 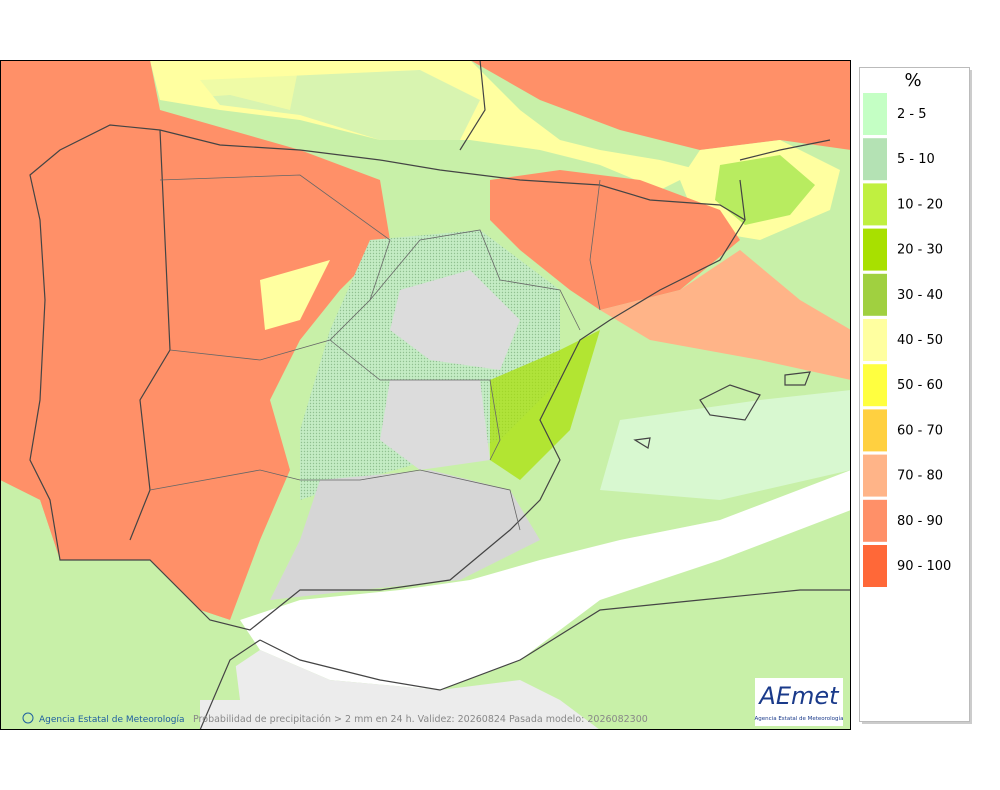 What do you see at coordinates (798, 696) in the screenshot?
I see `logo: AEmet` at bounding box center [798, 696].